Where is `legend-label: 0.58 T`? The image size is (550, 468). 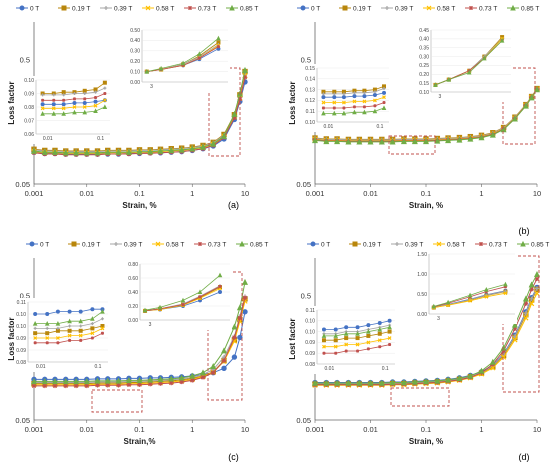
legend-label: 0.58 T is located at coordinates (175, 245).